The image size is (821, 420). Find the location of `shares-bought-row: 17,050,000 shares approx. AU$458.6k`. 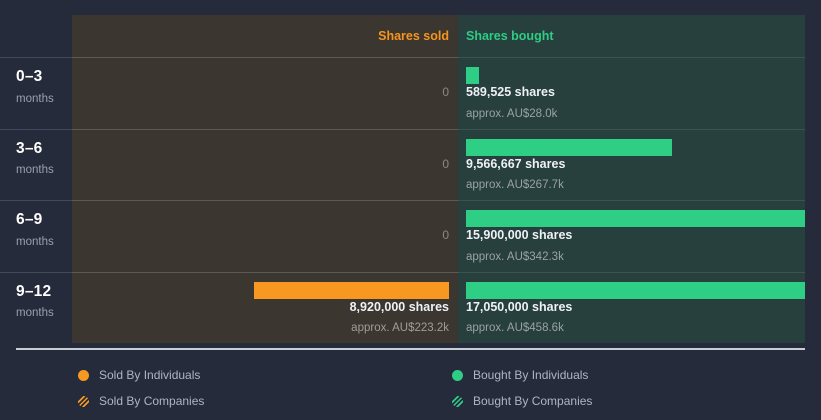

shares-bought-row: 17,050,000 shares approx. AU$458.6k is located at coordinates (631, 307).